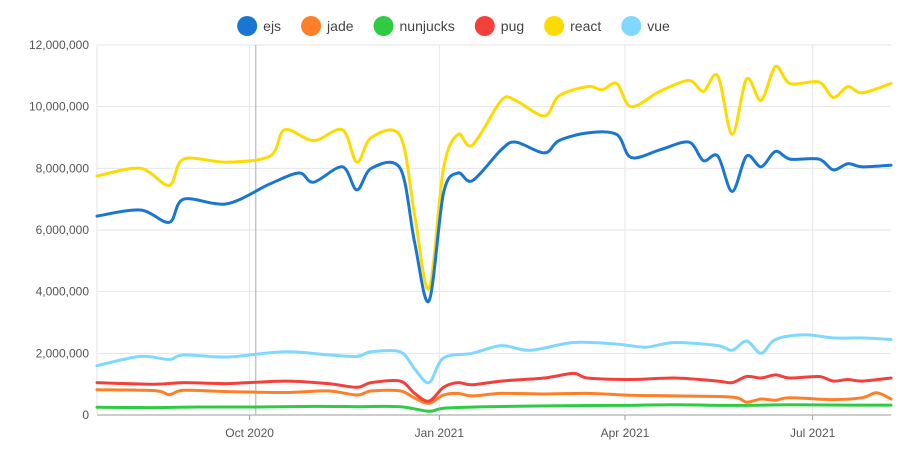 The image size is (907, 461). Describe the element at coordinates (272, 26) in the screenshot. I see `legend-label: ejs` at that location.